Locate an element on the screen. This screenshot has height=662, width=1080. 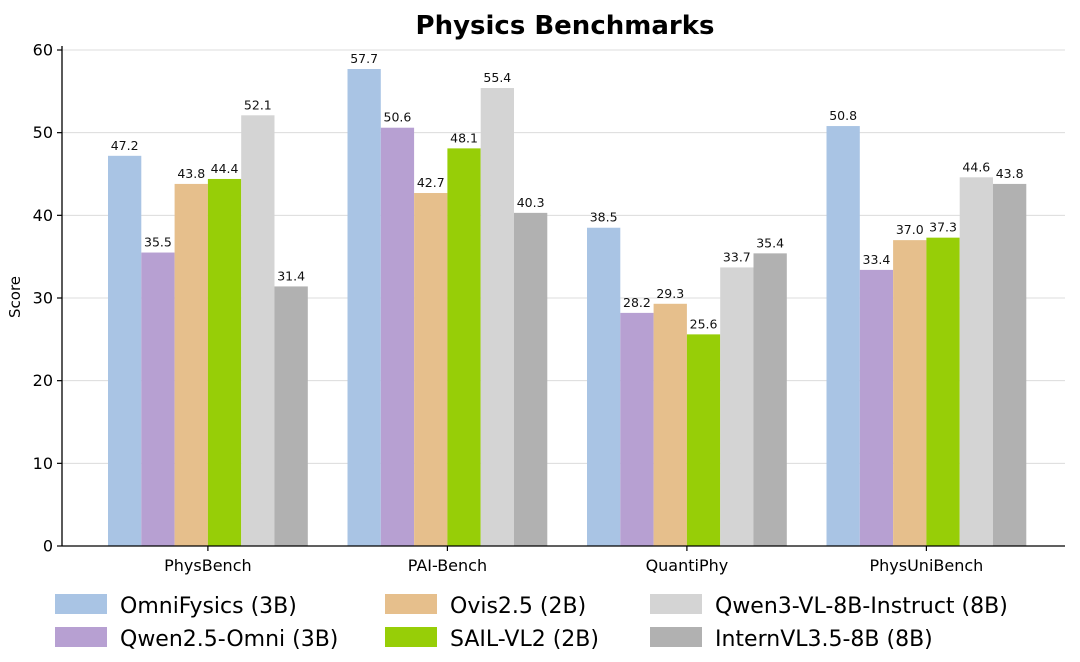
legend-swatch-internvl3-5-8b-8b is located at coordinates (676, 637).